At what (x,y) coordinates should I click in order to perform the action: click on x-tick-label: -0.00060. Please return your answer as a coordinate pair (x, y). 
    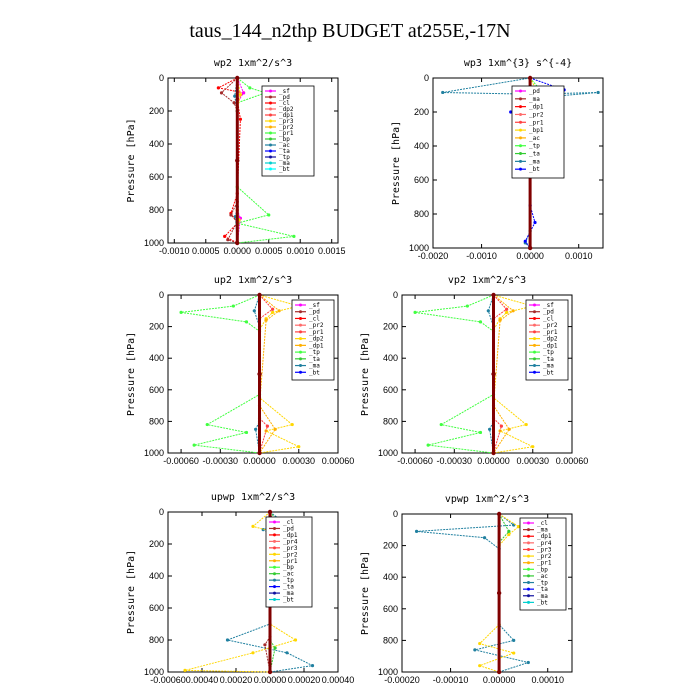
    Looking at the image, I should click on (168, 680).